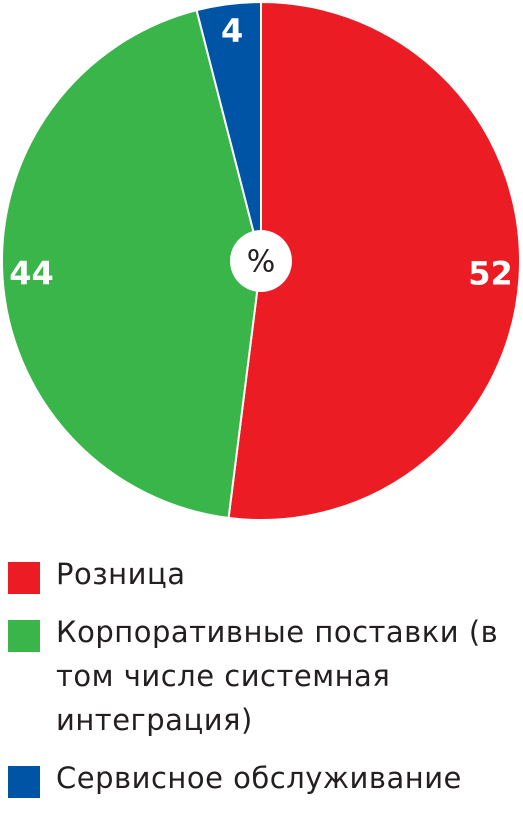 This screenshot has width=523, height=814. What do you see at coordinates (121, 574) in the screenshot?
I see `legend-label: Розница` at bounding box center [121, 574].